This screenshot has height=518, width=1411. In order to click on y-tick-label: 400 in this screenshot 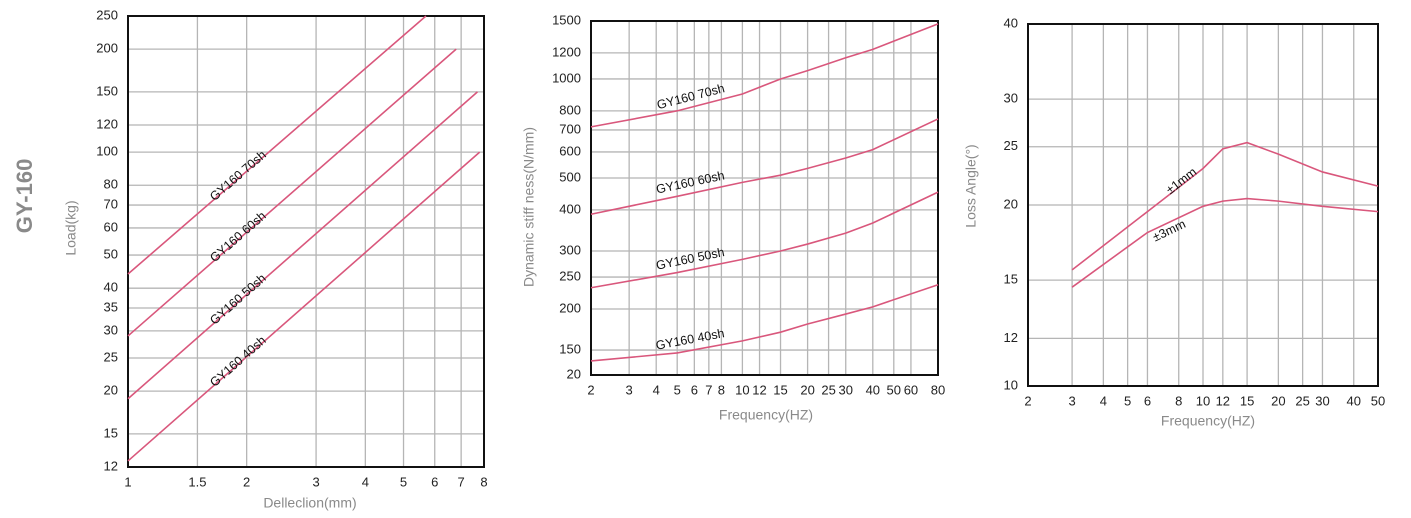, I will do `click(570, 208)`.